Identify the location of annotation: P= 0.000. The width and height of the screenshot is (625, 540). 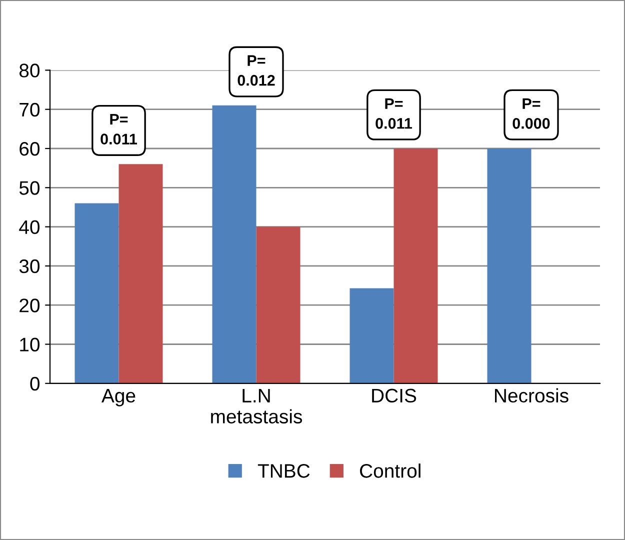
(531, 113).